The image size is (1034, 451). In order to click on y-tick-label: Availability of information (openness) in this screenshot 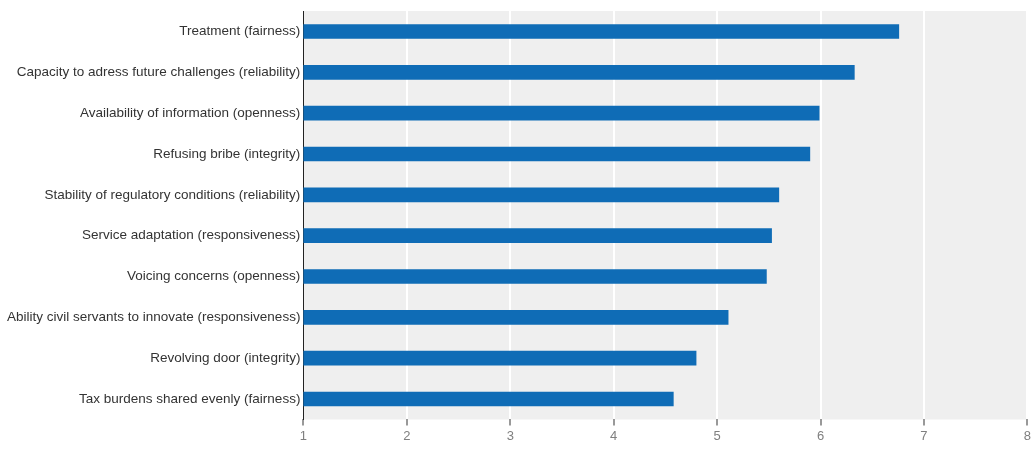, I will do `click(190, 112)`.